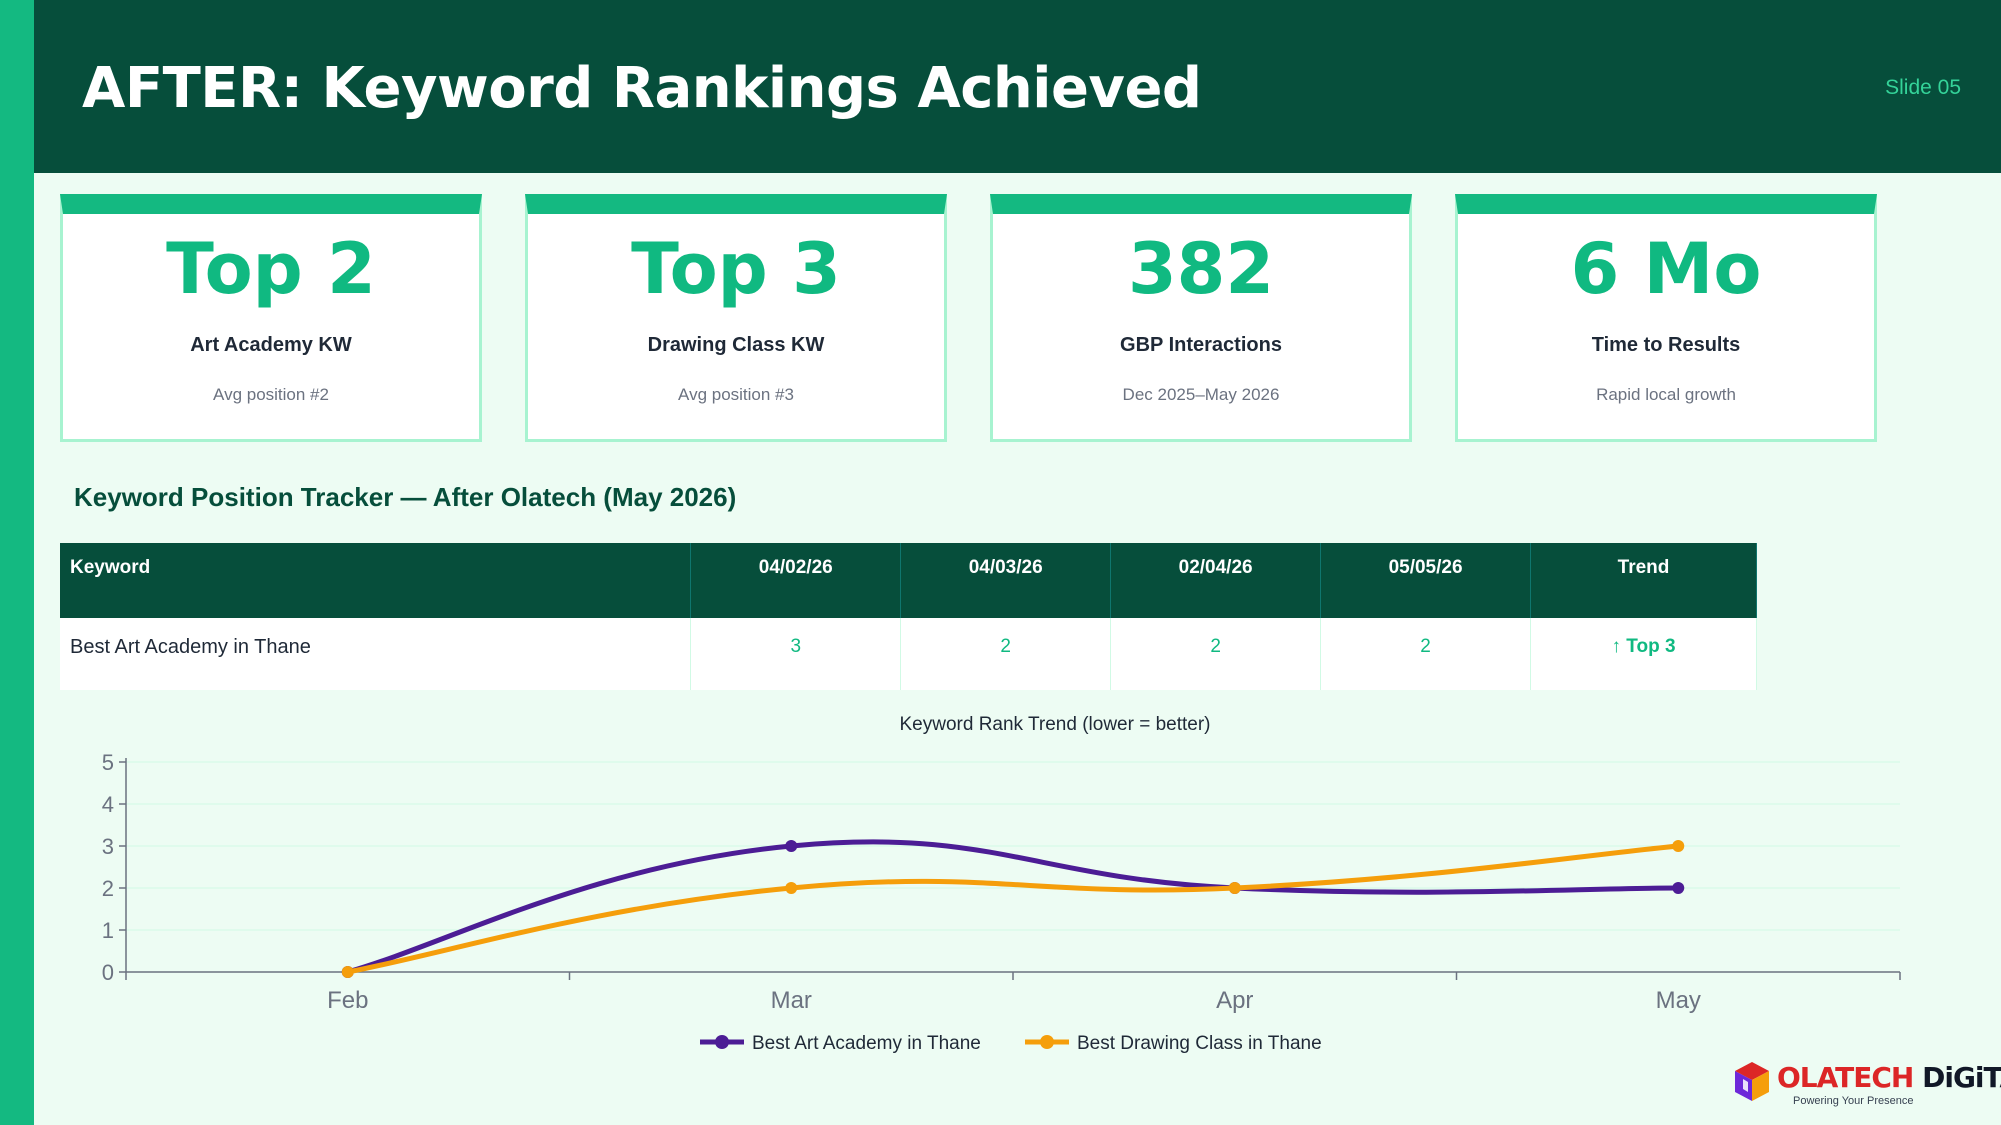  I want to click on stat-value: 382, so click(1201, 269).